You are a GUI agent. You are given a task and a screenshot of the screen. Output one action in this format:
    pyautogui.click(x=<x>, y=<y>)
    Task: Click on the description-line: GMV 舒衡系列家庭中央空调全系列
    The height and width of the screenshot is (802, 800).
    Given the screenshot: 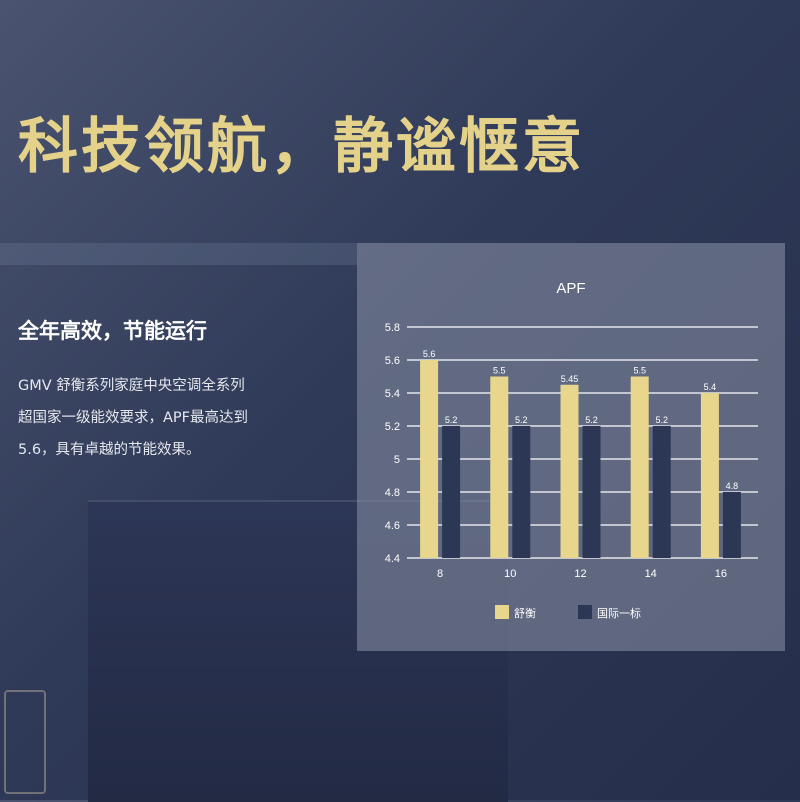 What is the action you would take?
    pyautogui.click(x=131, y=386)
    